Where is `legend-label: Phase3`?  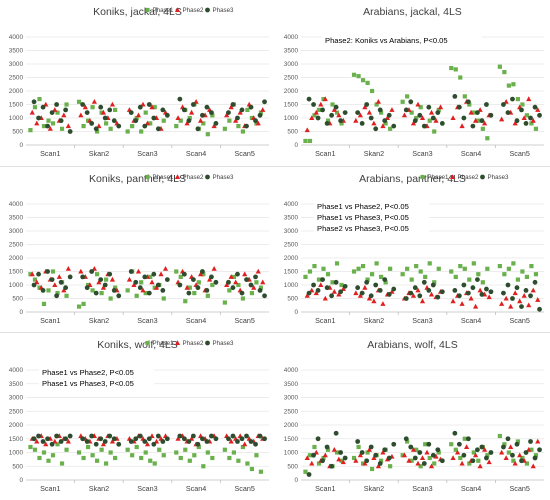
legend-label: Phase3 is located at coordinates (224, 177).